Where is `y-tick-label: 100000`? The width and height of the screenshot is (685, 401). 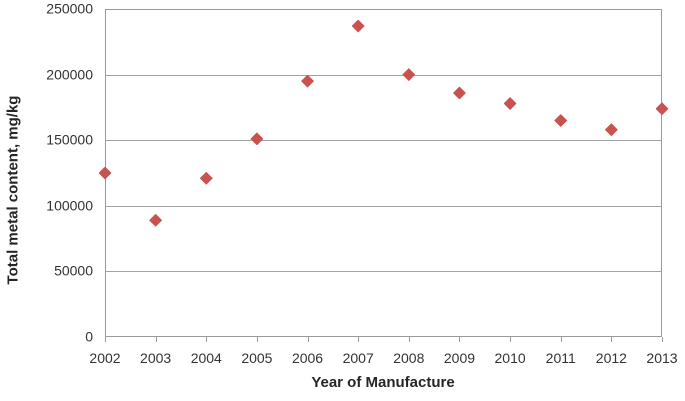 y-tick-label: 100000 is located at coordinates (69, 205).